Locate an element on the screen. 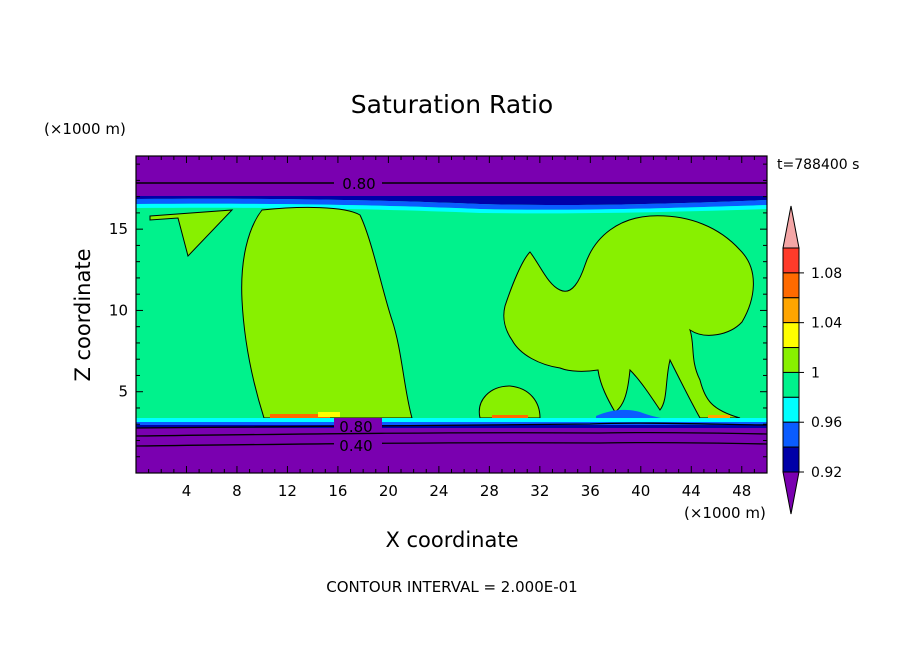 This screenshot has height=654, width=904. x-tick-label: 12 is located at coordinates (287, 491).